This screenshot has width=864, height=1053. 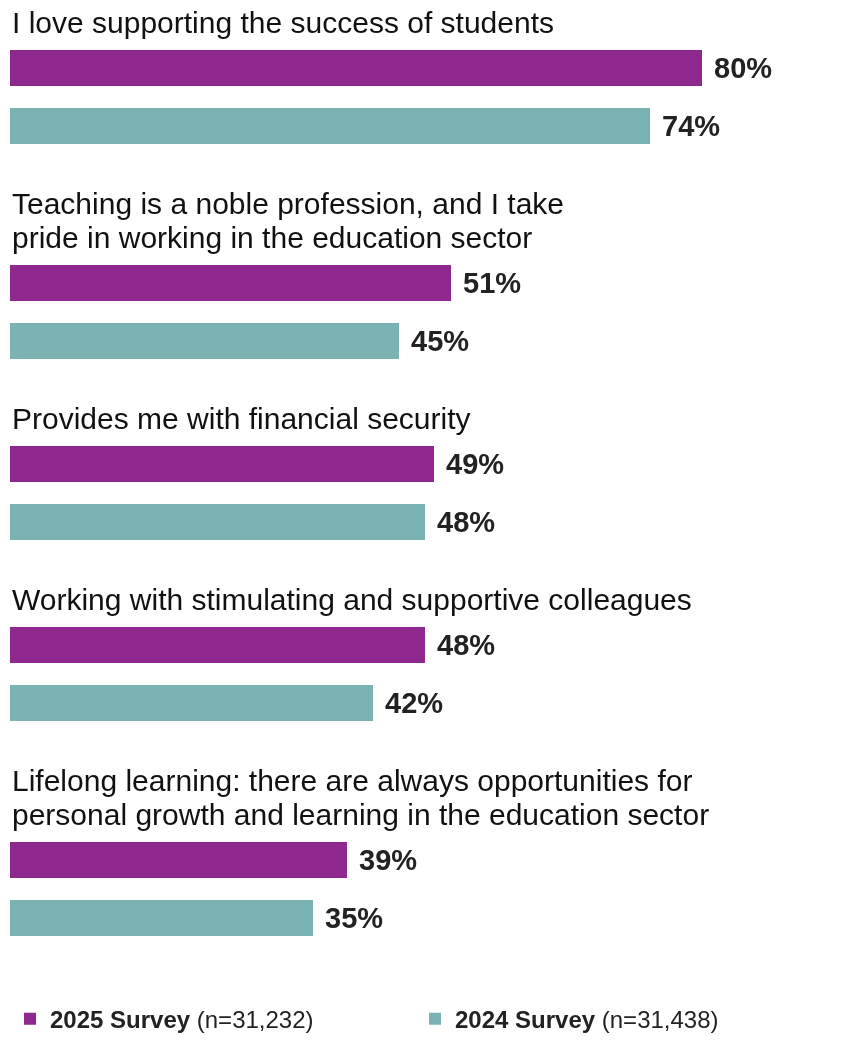 I want to click on data-label: 45%, so click(x=440, y=341).